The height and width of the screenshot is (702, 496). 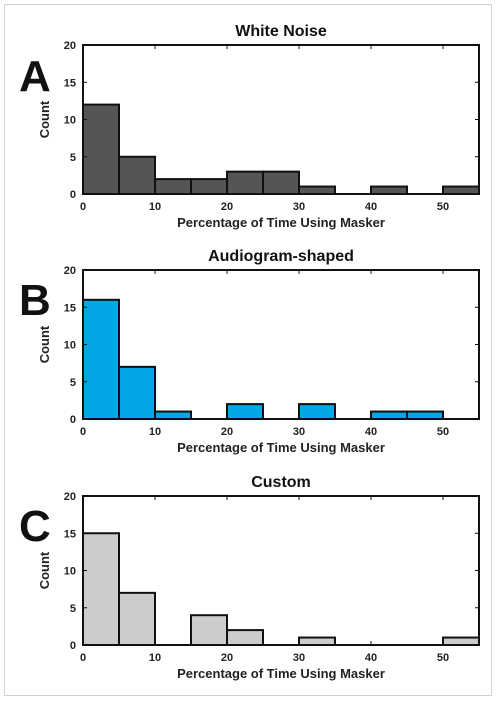 I want to click on panel-letter: B, so click(x=35, y=300).